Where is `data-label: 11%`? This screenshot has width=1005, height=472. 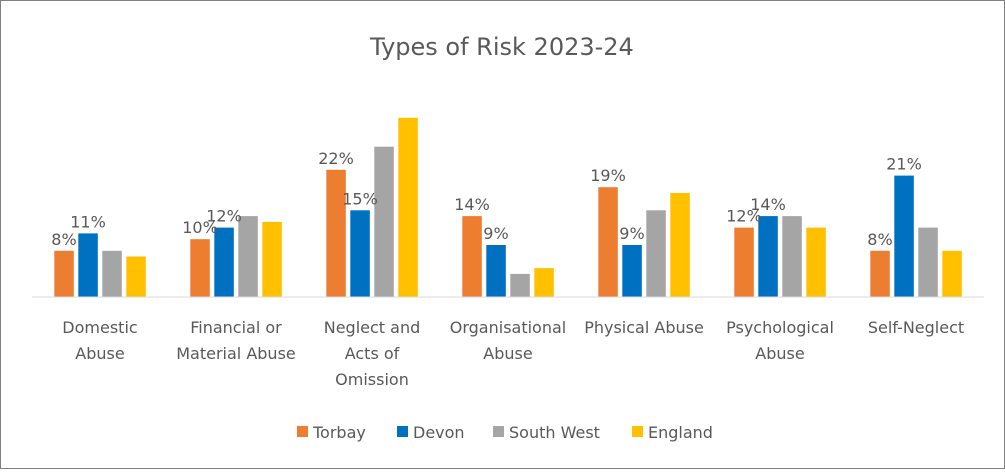 data-label: 11% is located at coordinates (88, 221).